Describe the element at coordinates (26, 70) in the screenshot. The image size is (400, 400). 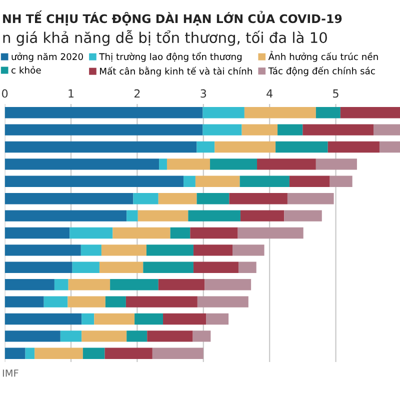
I see `legend-label: c khỏe` at that location.